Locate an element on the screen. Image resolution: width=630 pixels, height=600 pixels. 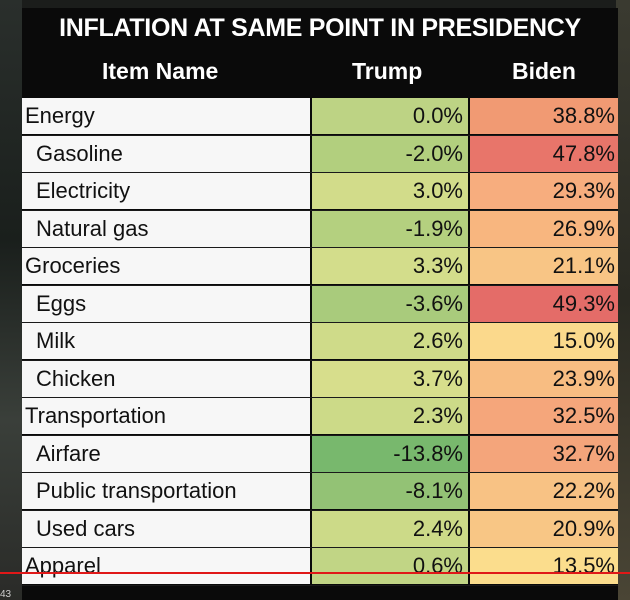
trump-value-gasoline: -2.0% is located at coordinates (390, 153).